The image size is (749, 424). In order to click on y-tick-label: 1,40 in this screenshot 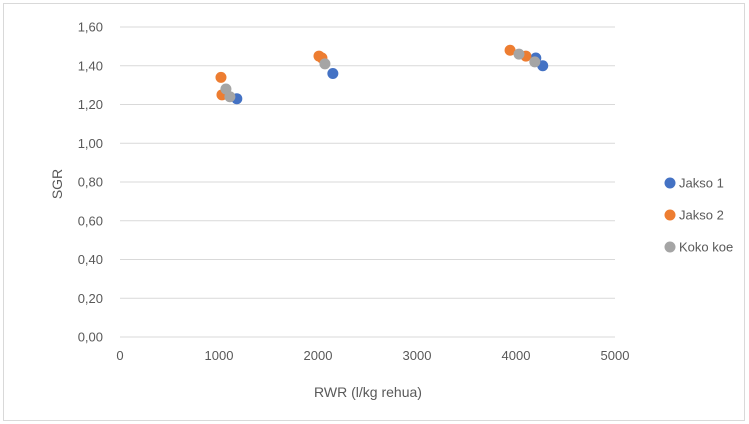, I will do `click(90, 65)`.